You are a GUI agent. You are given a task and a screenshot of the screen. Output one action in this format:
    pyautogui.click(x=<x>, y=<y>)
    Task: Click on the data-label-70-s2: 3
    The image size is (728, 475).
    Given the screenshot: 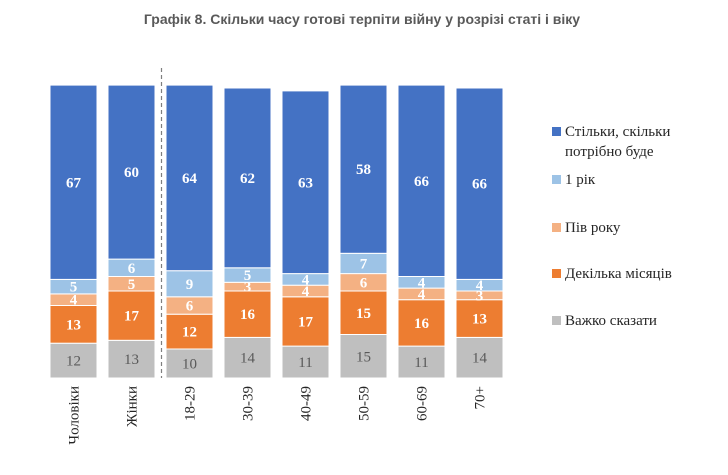 What is the action you would take?
    pyautogui.click(x=480, y=296)
    